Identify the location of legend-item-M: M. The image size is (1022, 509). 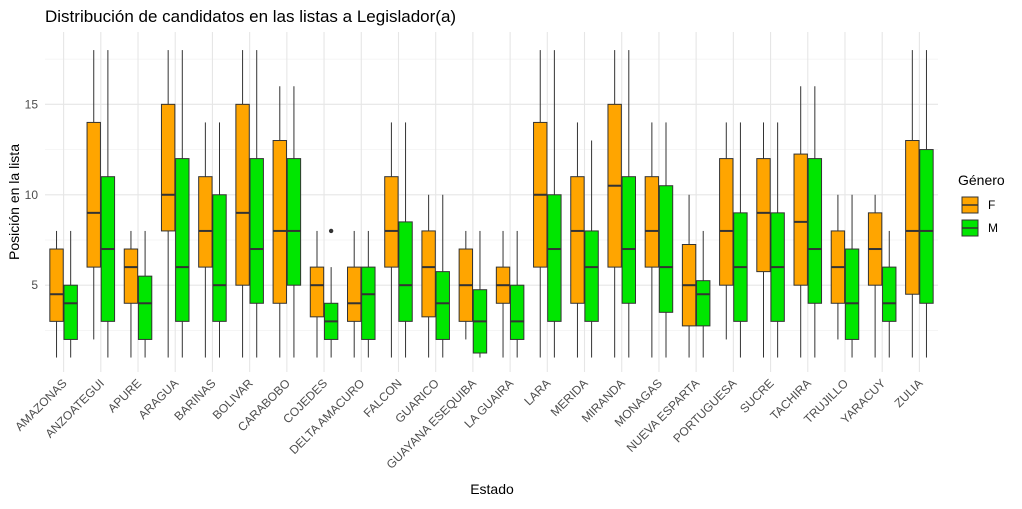
(979, 228).